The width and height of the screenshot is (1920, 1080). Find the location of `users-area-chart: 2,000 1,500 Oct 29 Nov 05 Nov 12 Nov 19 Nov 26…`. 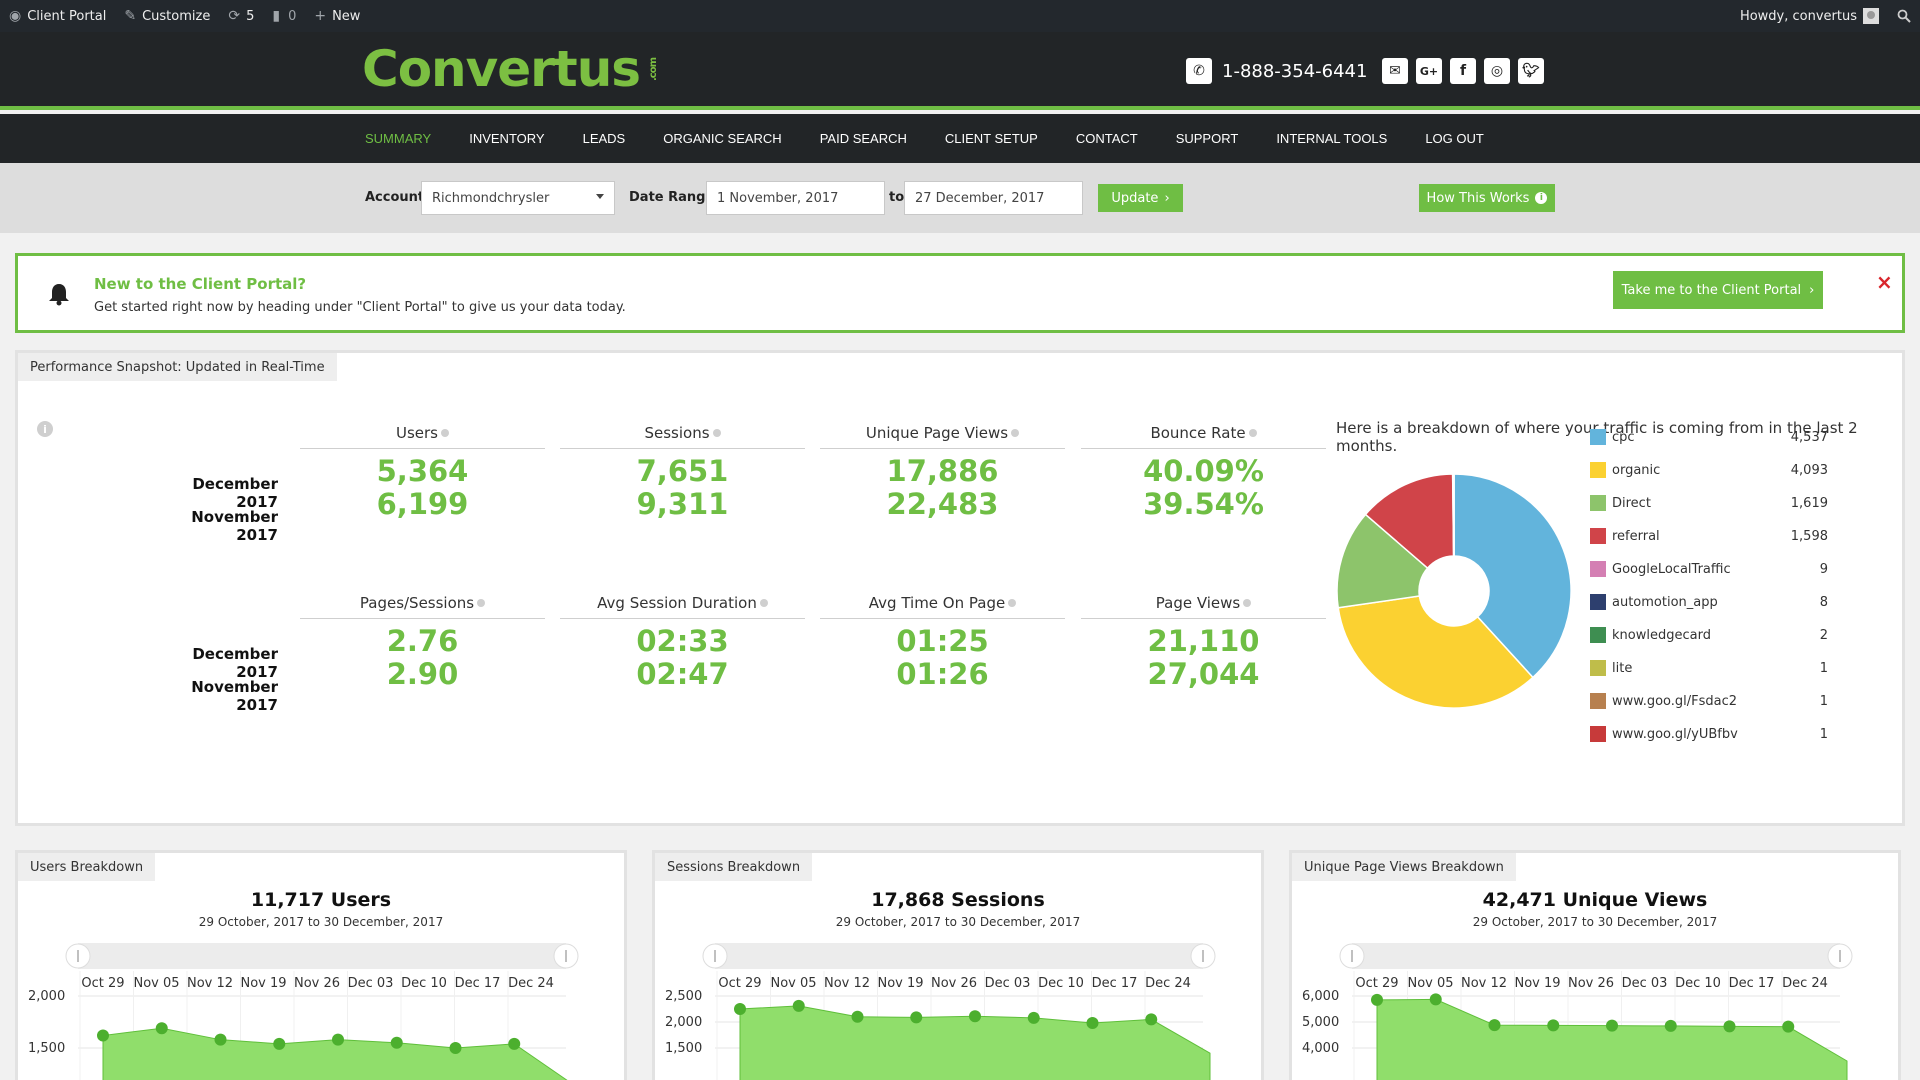

users-area-chart: 2,000 1,500 Oct 29 Nov 05 Nov 12 Nov 19 Nov 26… is located at coordinates (321, 966).